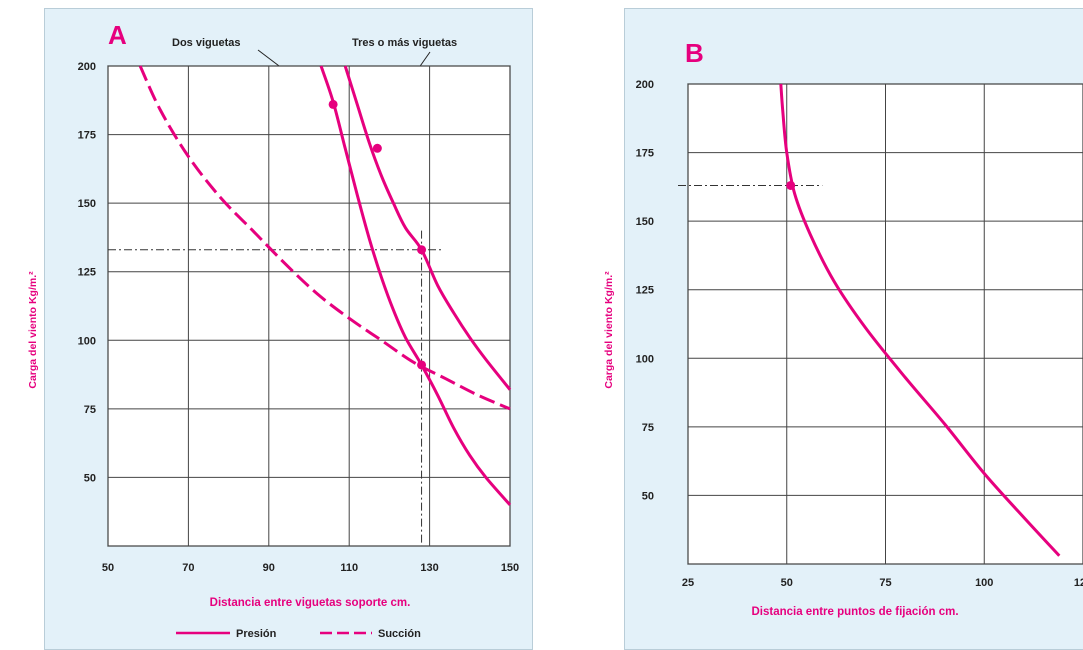 The width and height of the screenshot is (1083, 650). Describe the element at coordinates (609, 330) in the screenshot. I see `panel-b-y-axis-label: Carga del viento Kg/m.²` at that location.